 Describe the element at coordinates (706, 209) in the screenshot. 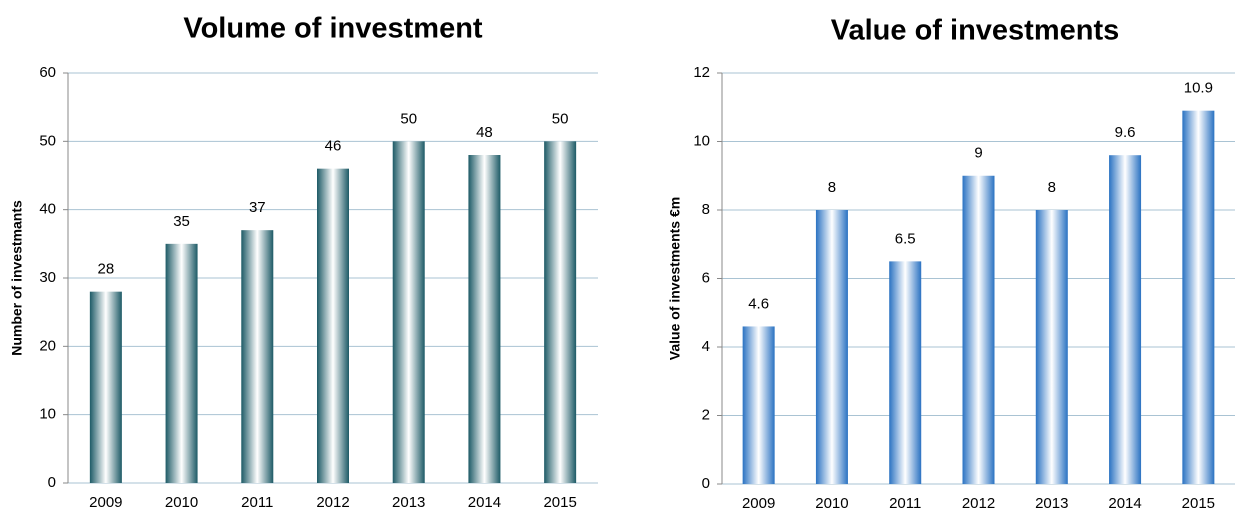

I see `y-tick-label: 8` at that location.